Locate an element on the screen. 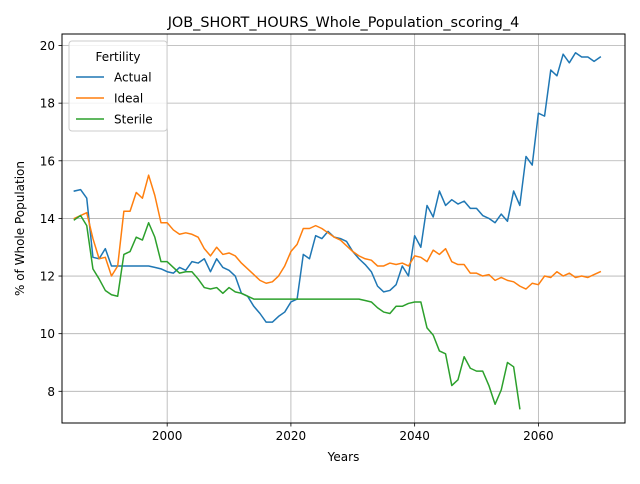  legend-label-actual: Actual is located at coordinates (133, 78).